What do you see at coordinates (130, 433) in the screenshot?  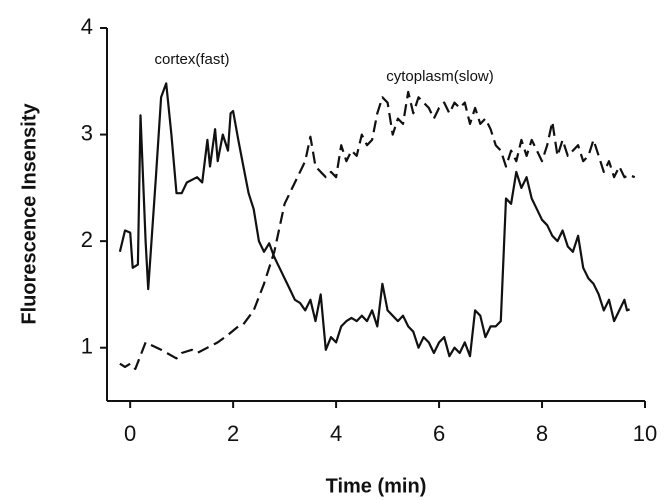 I see `x-tick-label: 0` at bounding box center [130, 433].